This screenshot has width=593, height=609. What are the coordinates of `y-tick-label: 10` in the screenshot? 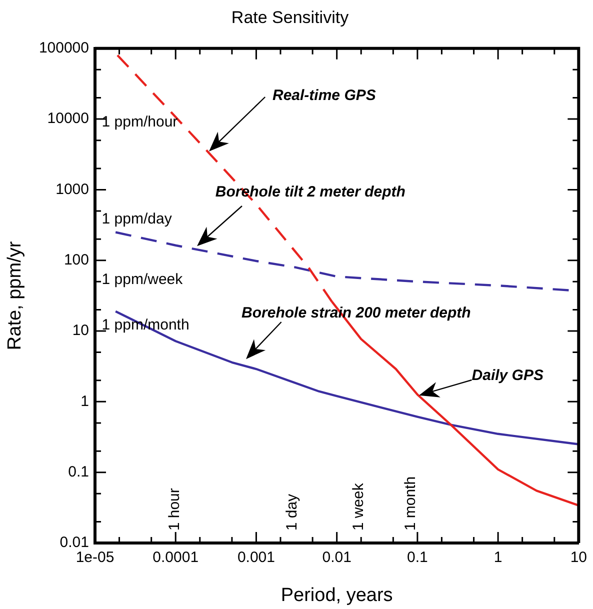 It's located at (80, 331).